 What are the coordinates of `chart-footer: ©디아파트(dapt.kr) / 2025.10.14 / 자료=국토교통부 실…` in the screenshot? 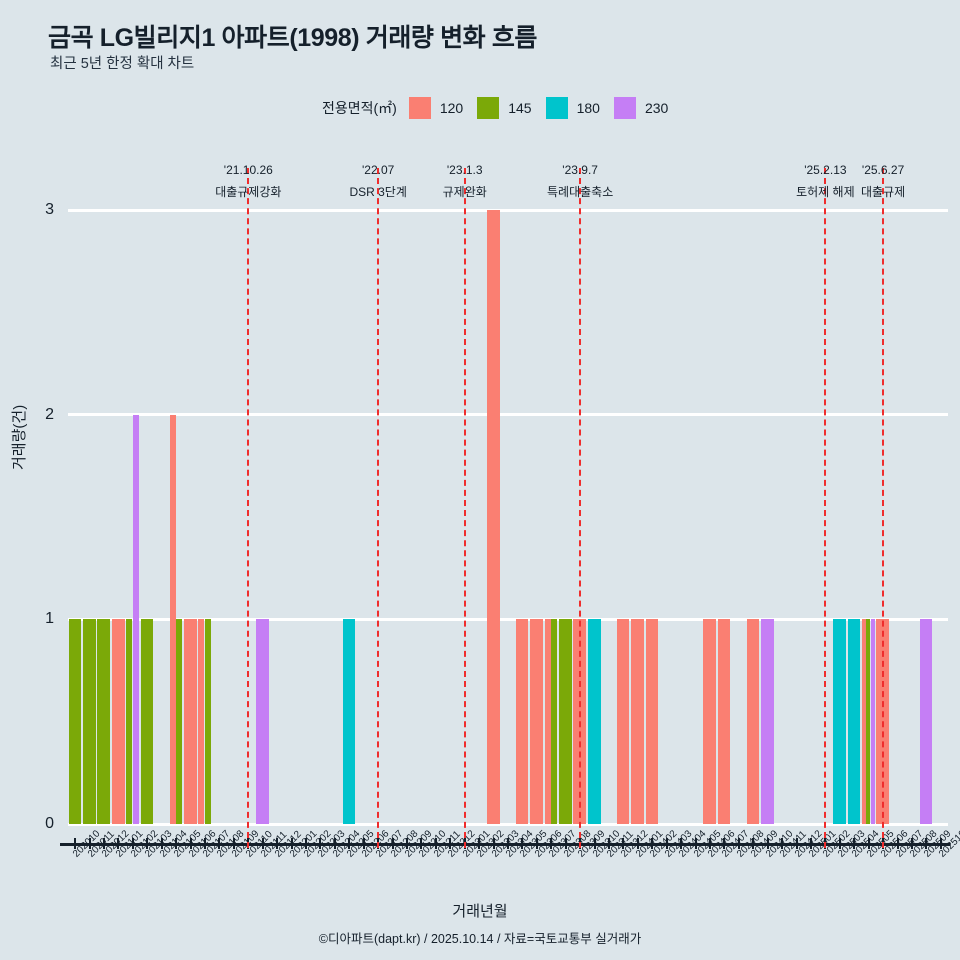 It's located at (480, 939).